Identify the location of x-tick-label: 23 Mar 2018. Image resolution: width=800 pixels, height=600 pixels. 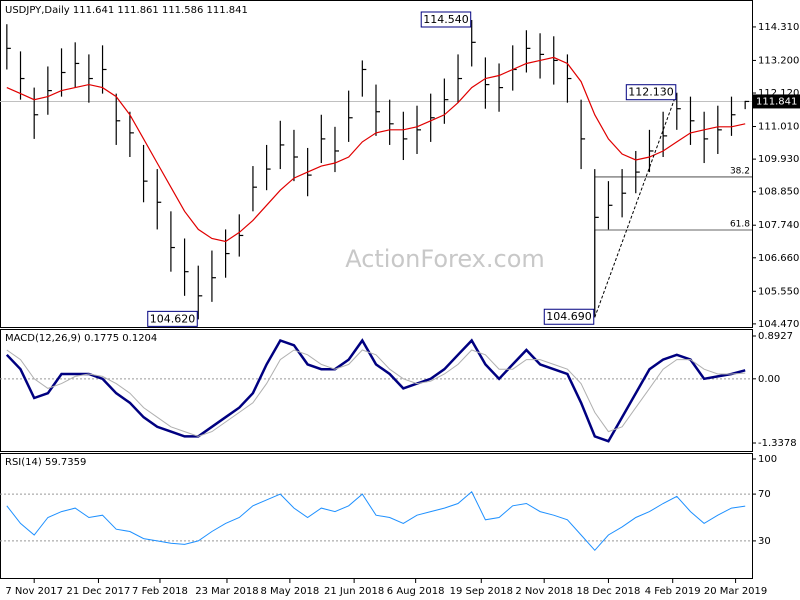
(226, 591).